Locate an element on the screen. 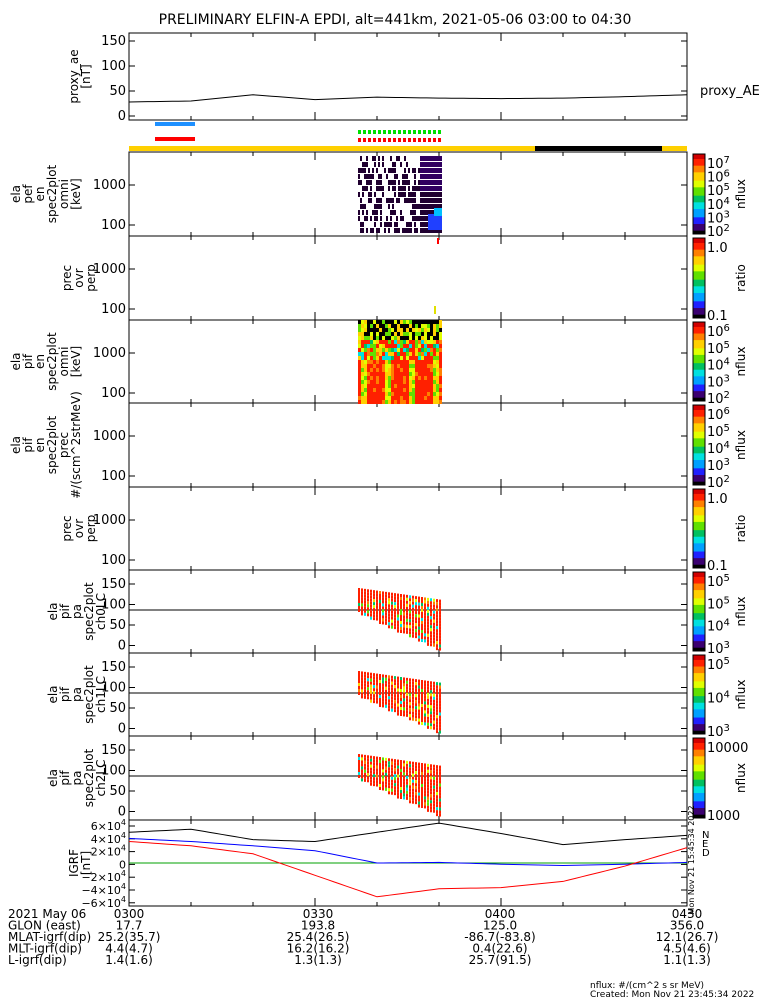 Image resolution: width=775 pixels, height=1004 pixels. footer-value: 1.3(1.3) is located at coordinates (318, 960).